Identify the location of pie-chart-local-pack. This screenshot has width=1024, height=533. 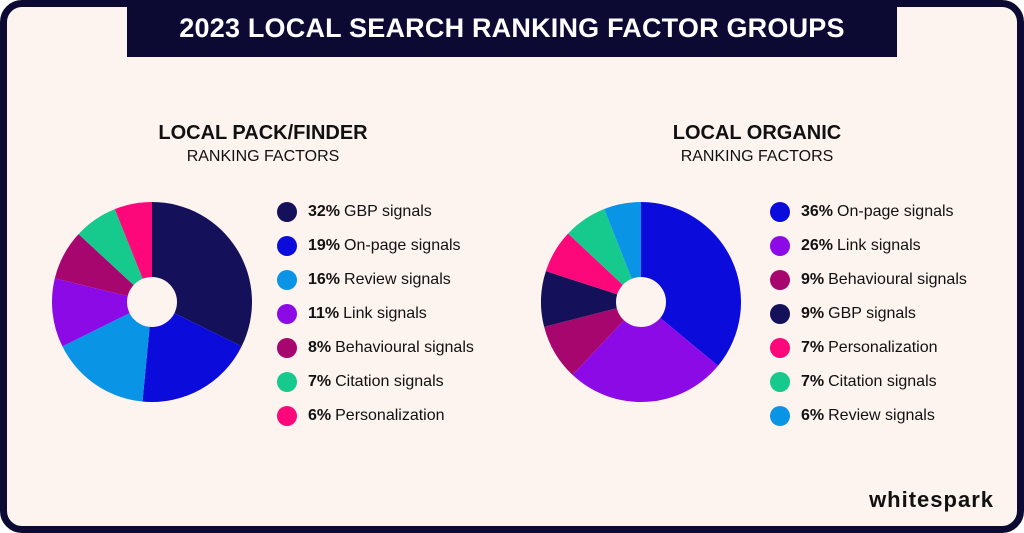
(152, 302).